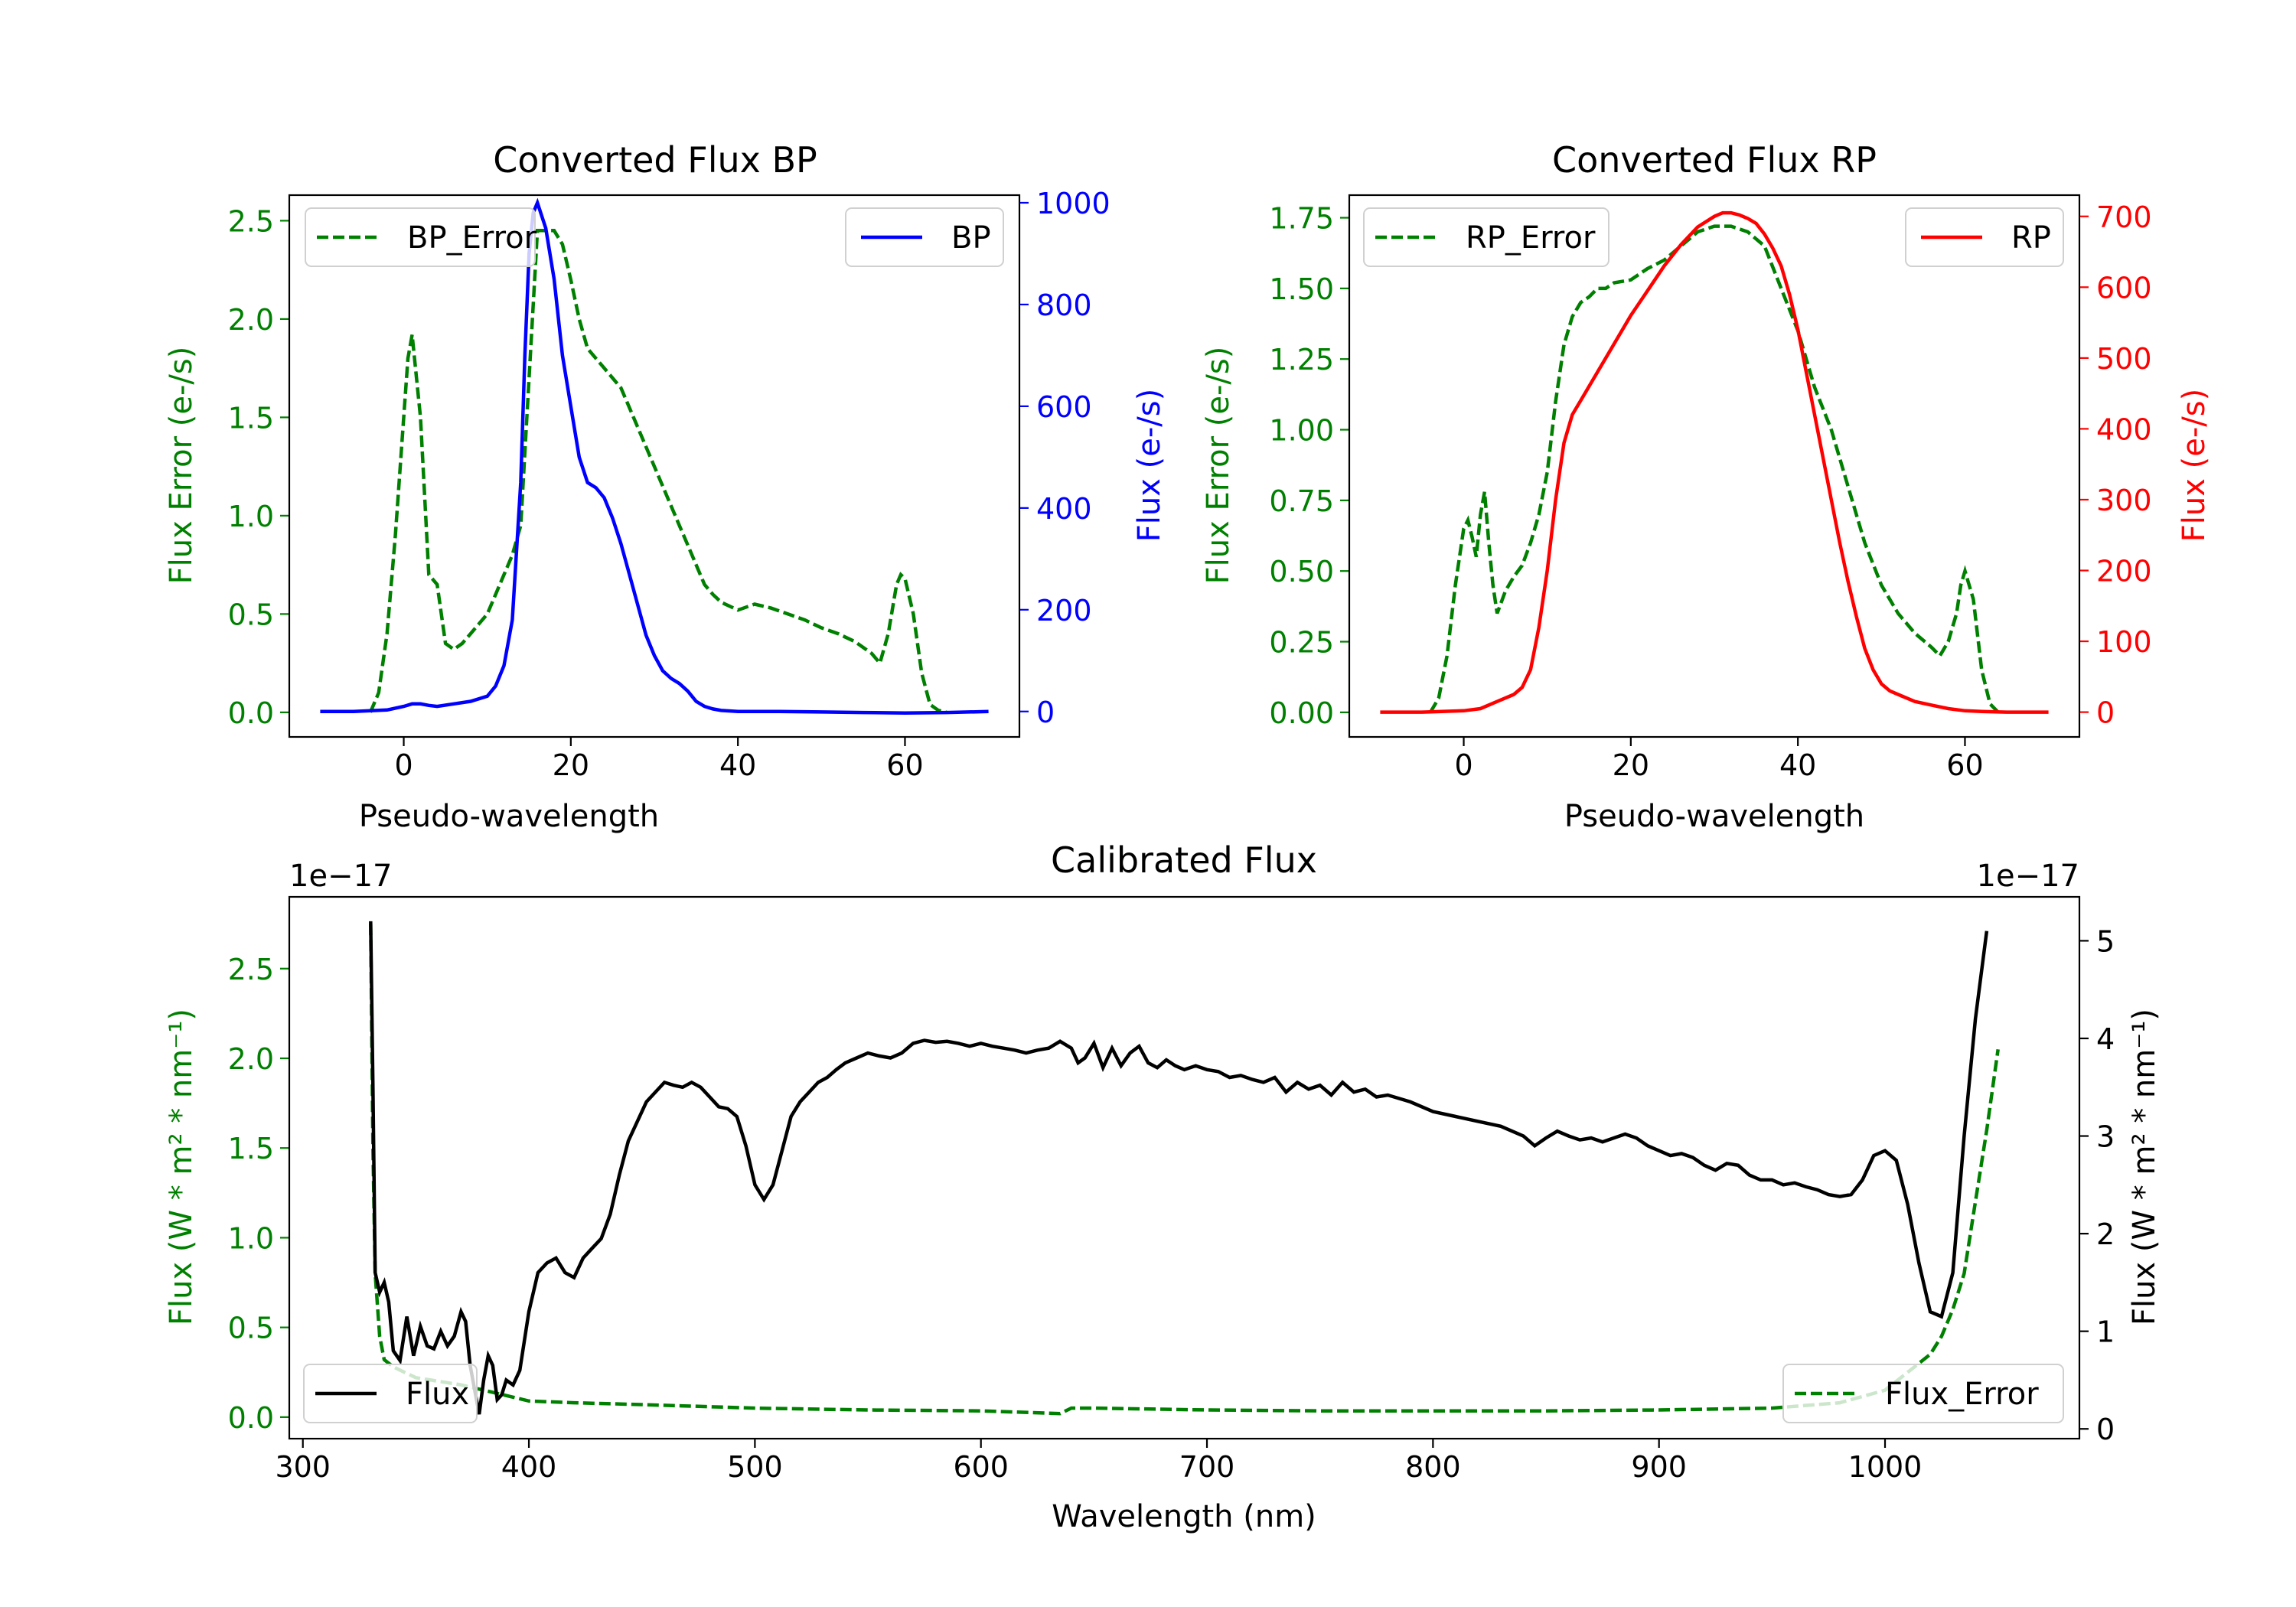 This screenshot has height=1607, width=2296. Describe the element at coordinates (2105, 1137) in the screenshot. I see `right-y-tick-label: 3` at that location.